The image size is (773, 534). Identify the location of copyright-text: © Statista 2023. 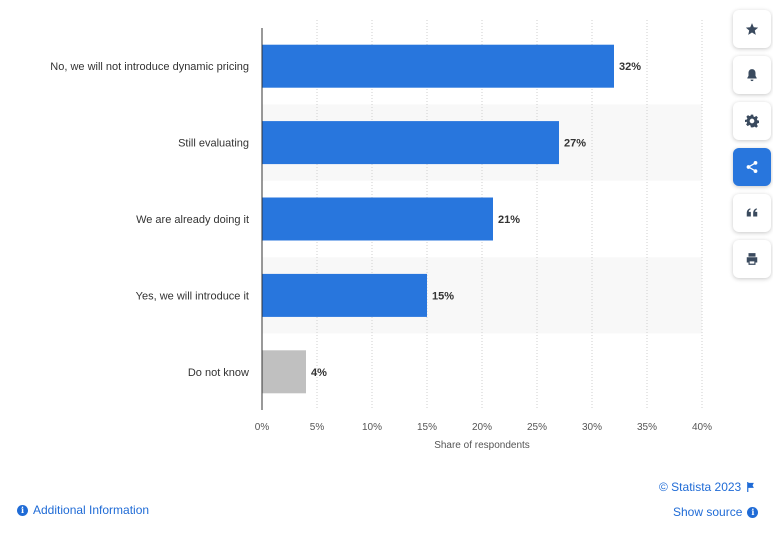
(700, 487).